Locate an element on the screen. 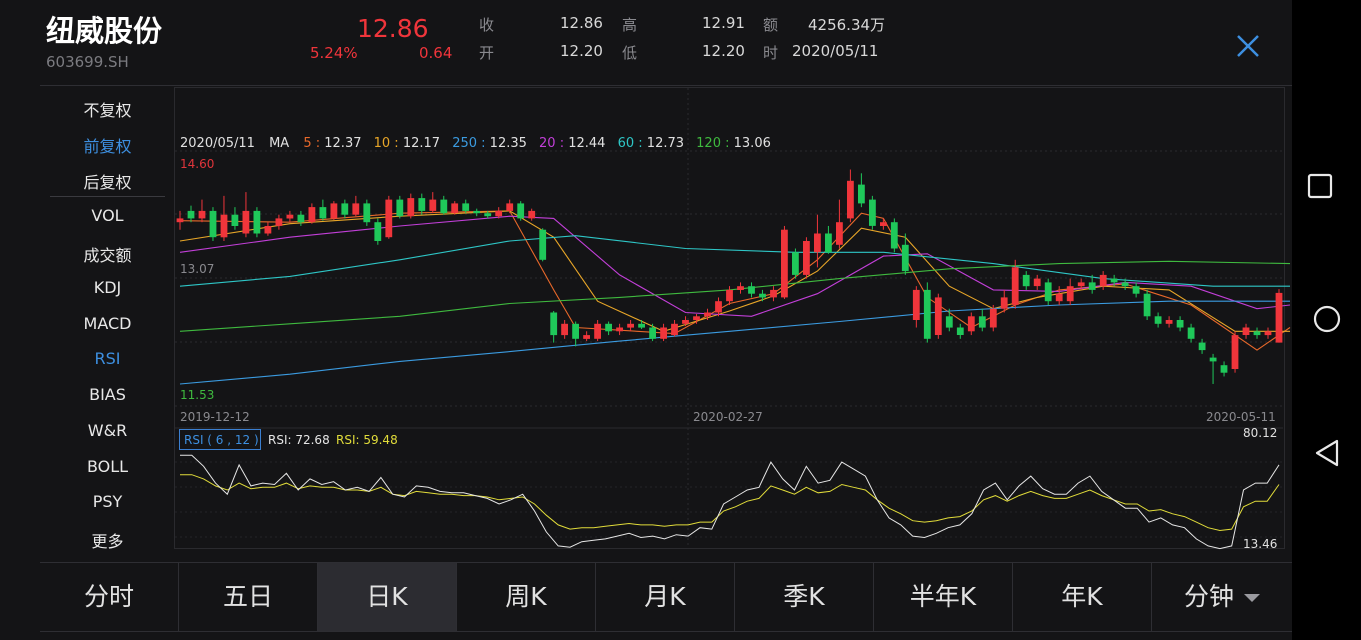  tab-minutes-label: 分钟 is located at coordinates (1208, 596).